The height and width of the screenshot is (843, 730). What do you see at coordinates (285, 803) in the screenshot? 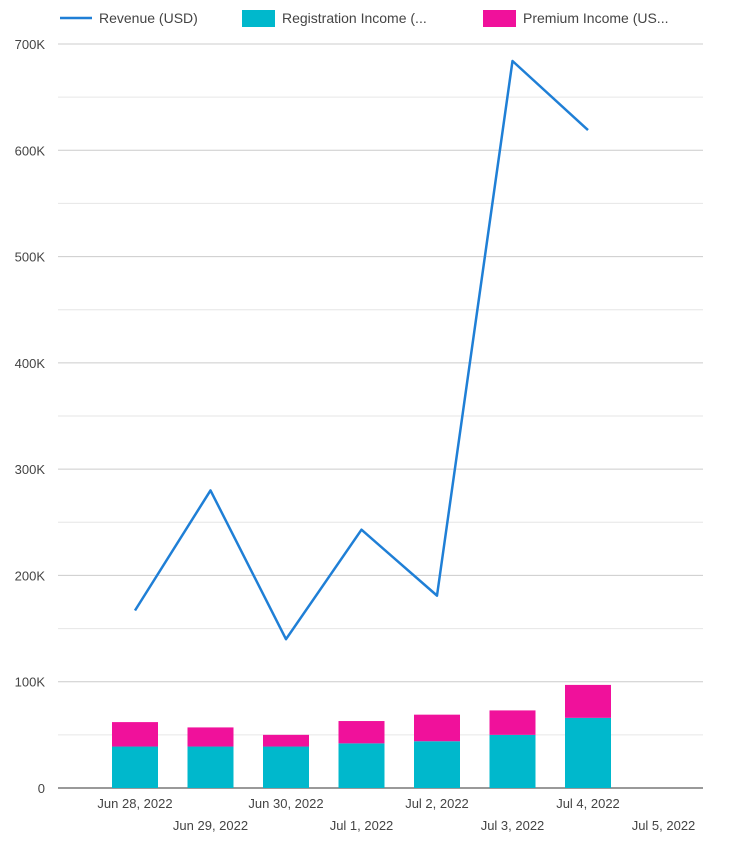
I see `x-tick-label: Jun 30, 2022` at bounding box center [285, 803].